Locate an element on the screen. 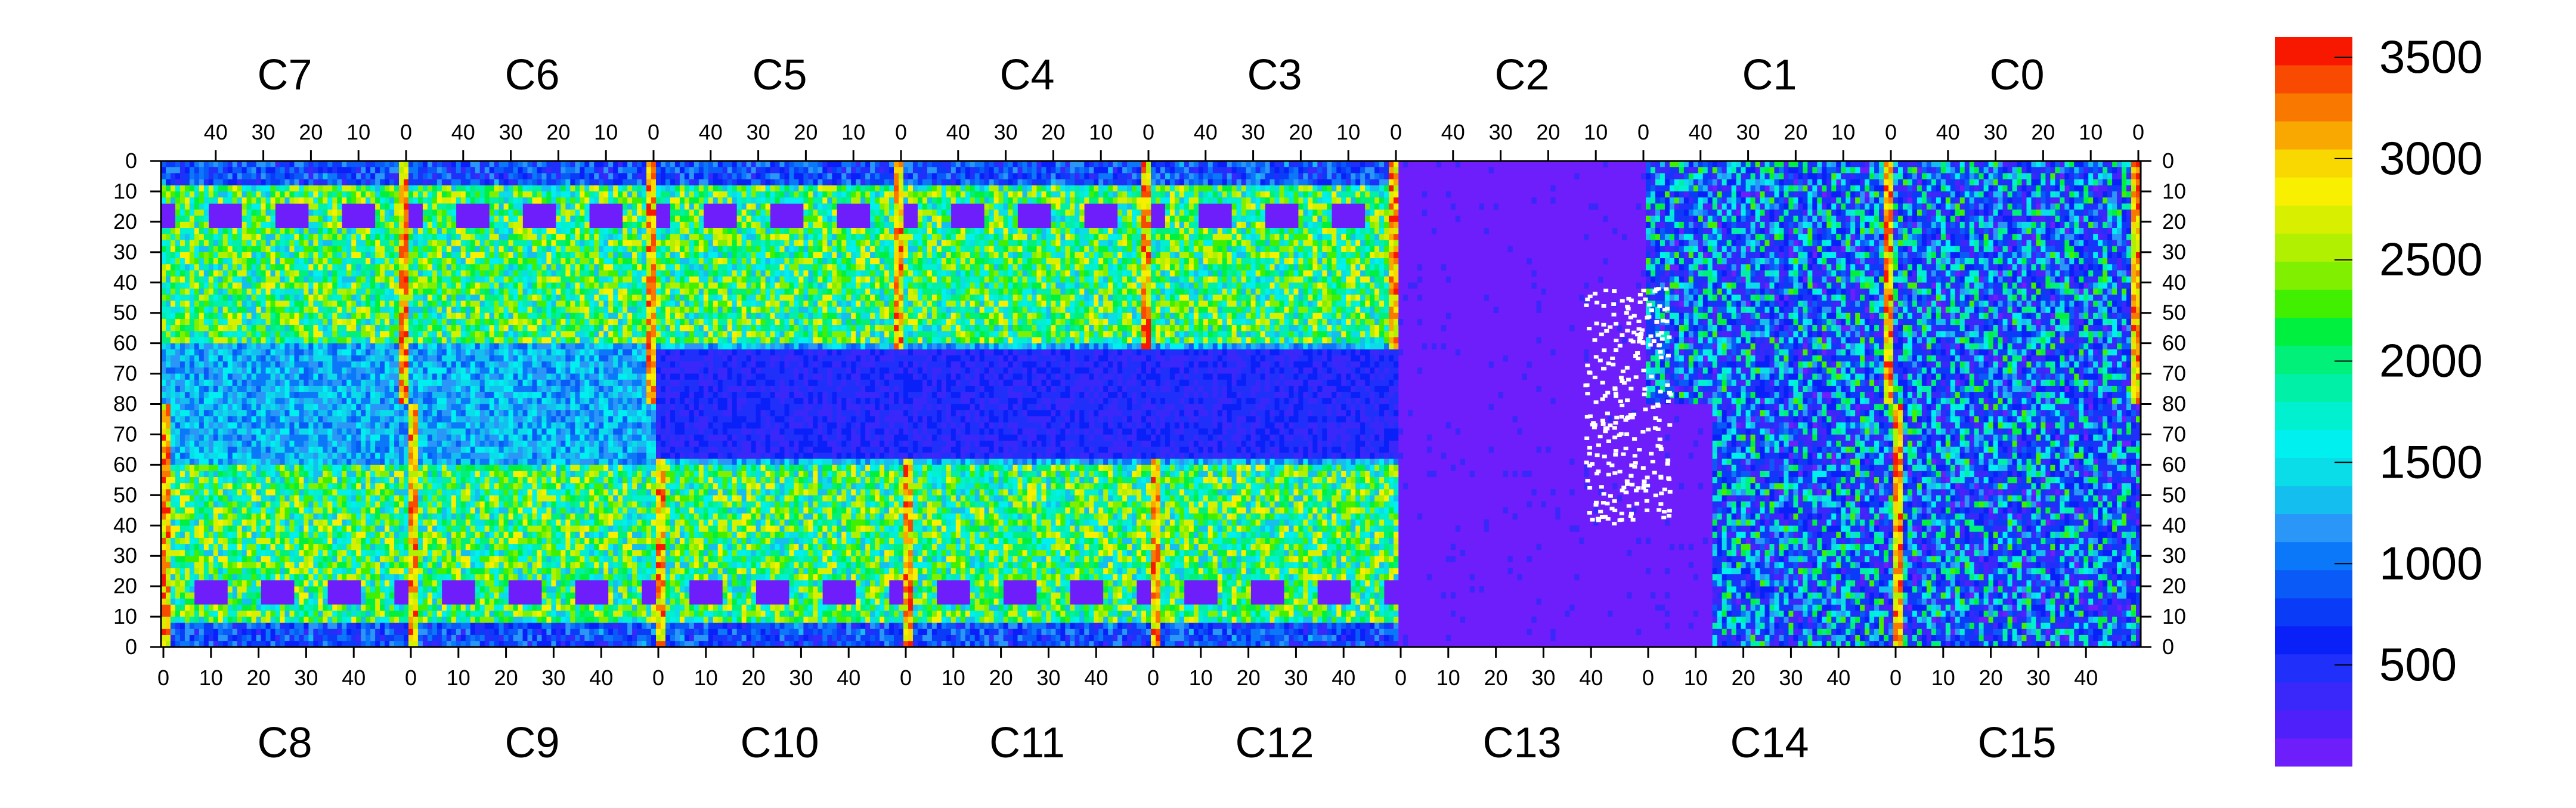 This screenshot has width=2576, height=808. left-y-tick-label: 30 is located at coordinates (125, 252).